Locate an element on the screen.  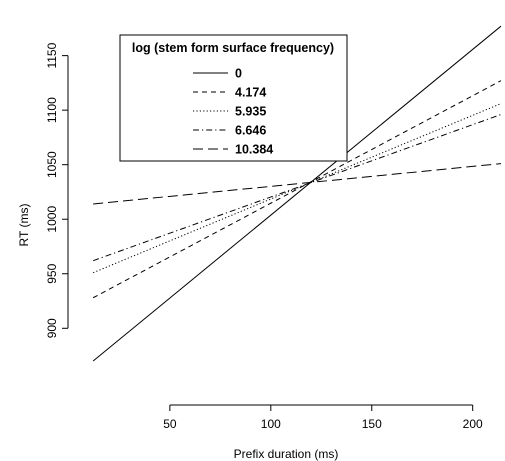
legend-title: log (stem form surface frequency) is located at coordinates (233, 48).